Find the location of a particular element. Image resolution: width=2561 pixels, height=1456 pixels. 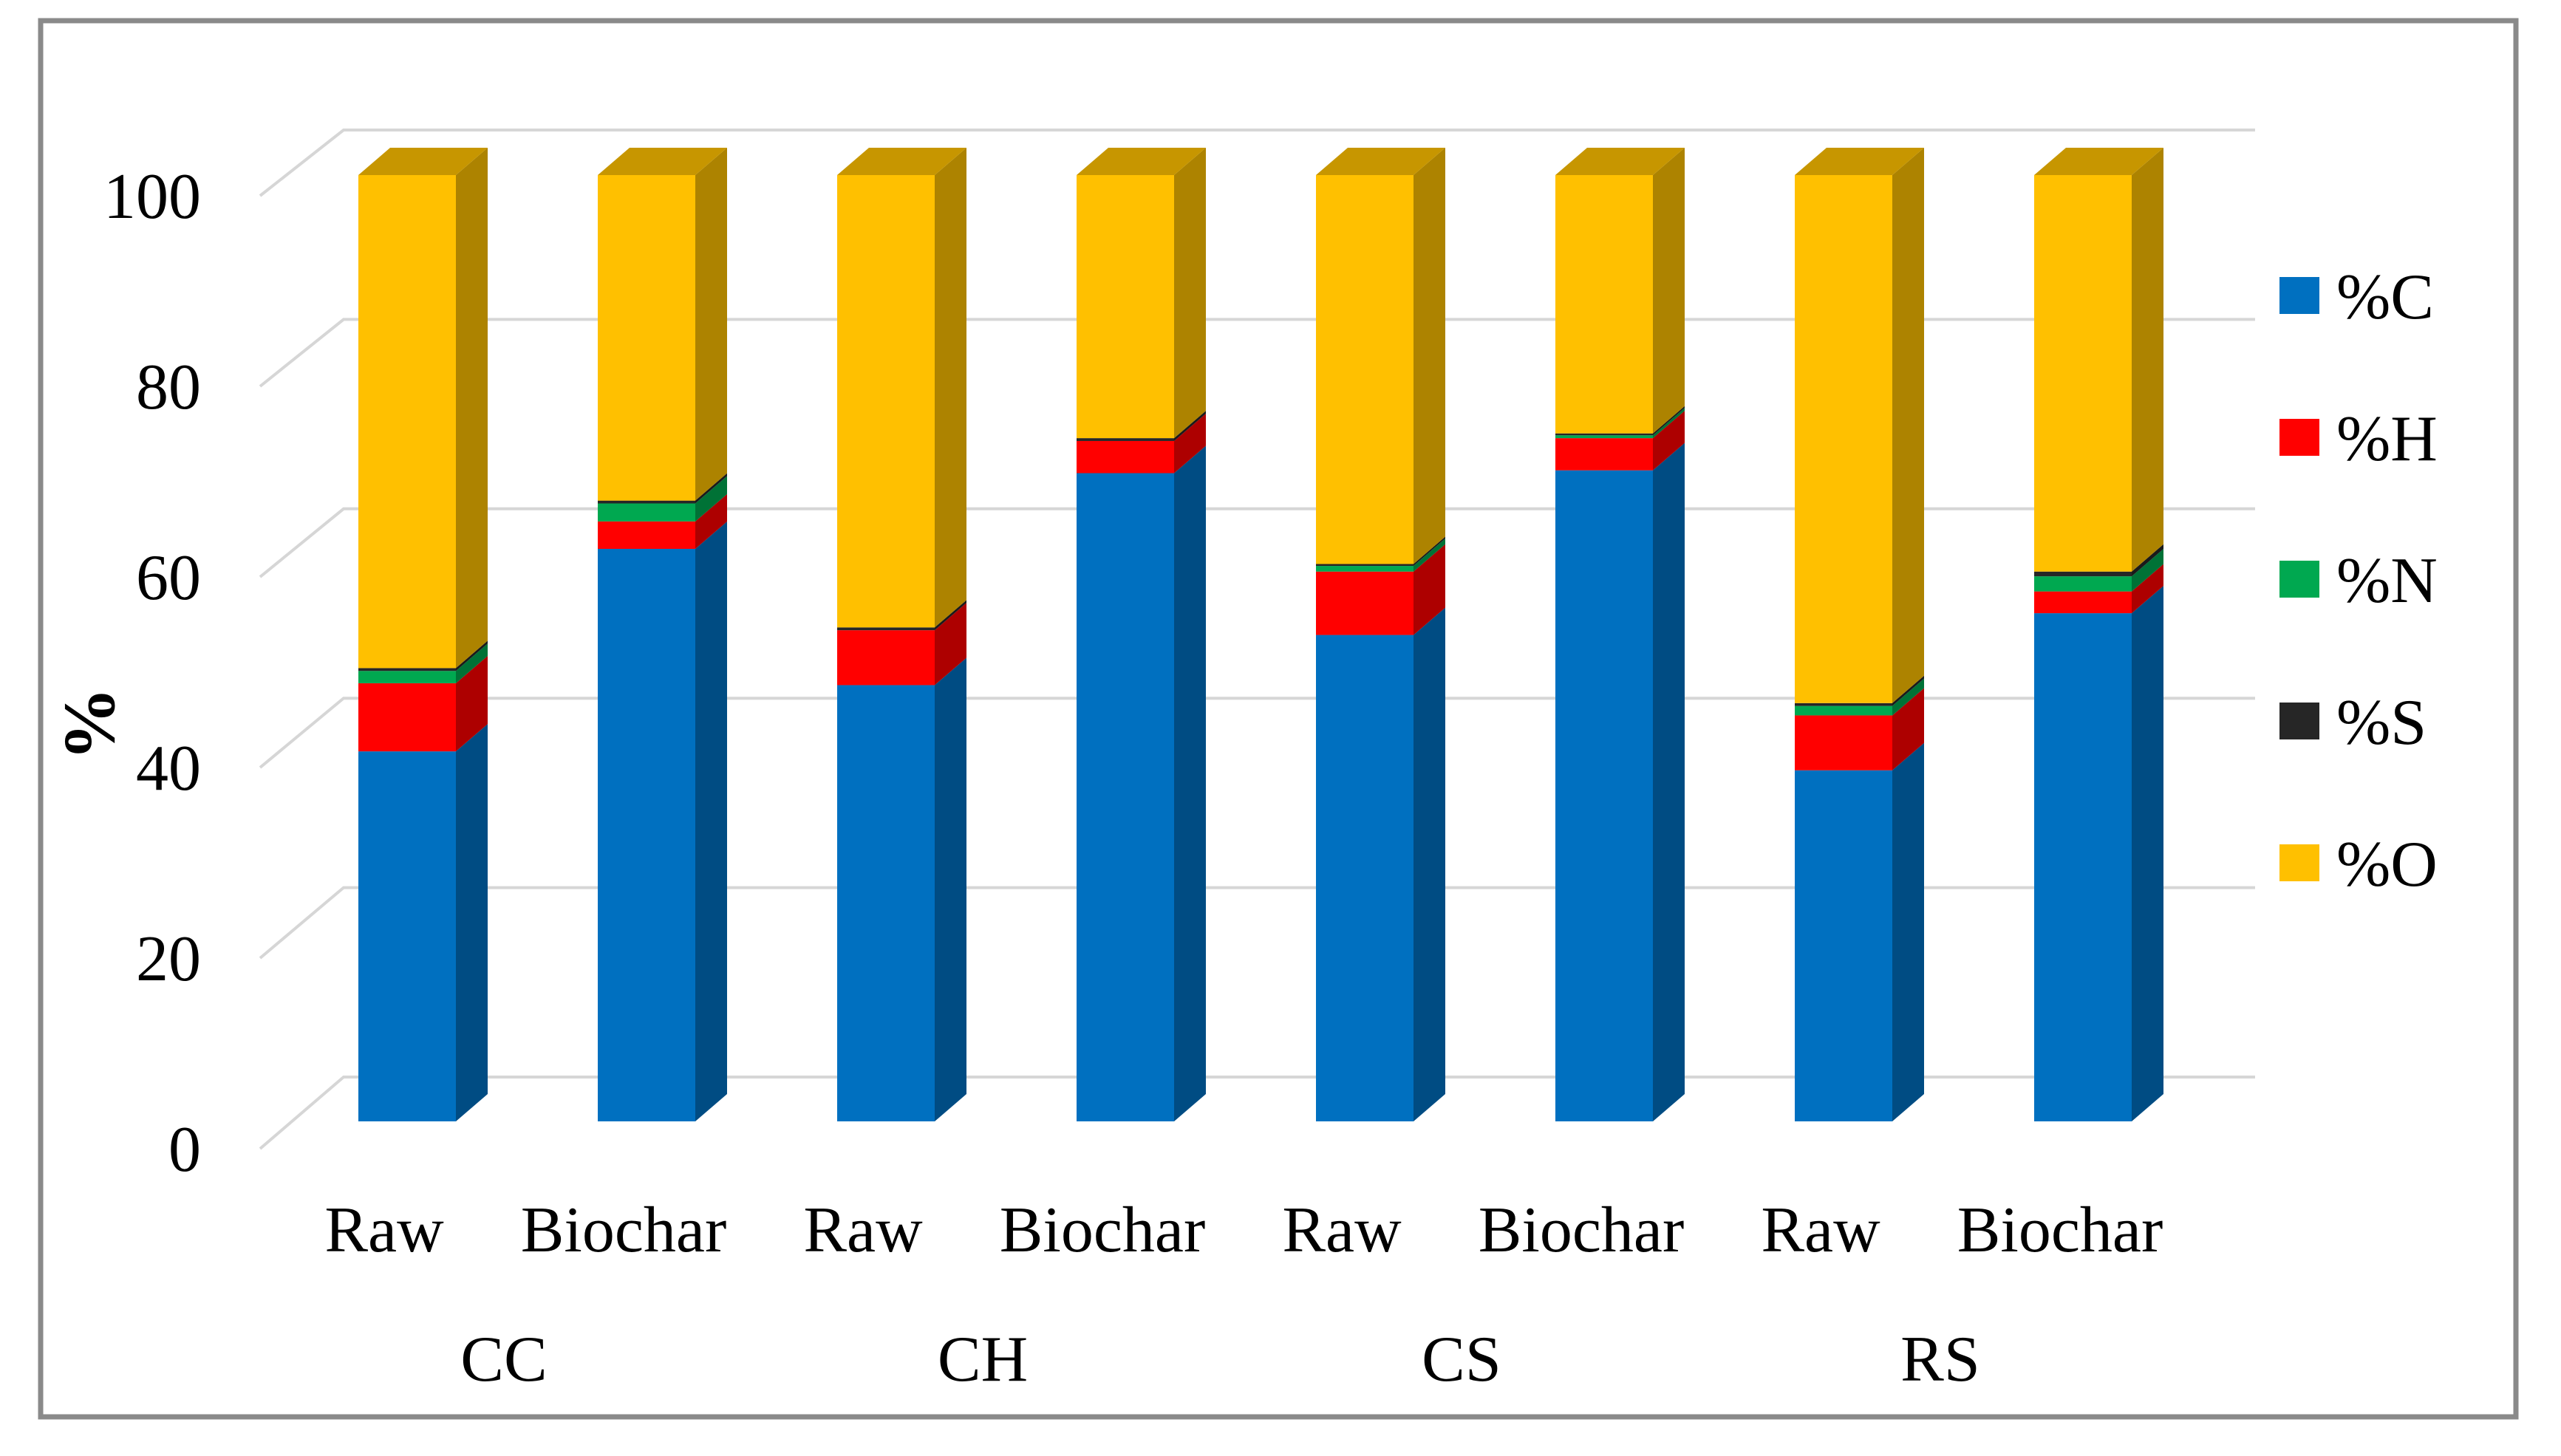

y-tick-label: 60 is located at coordinates (168, 578).